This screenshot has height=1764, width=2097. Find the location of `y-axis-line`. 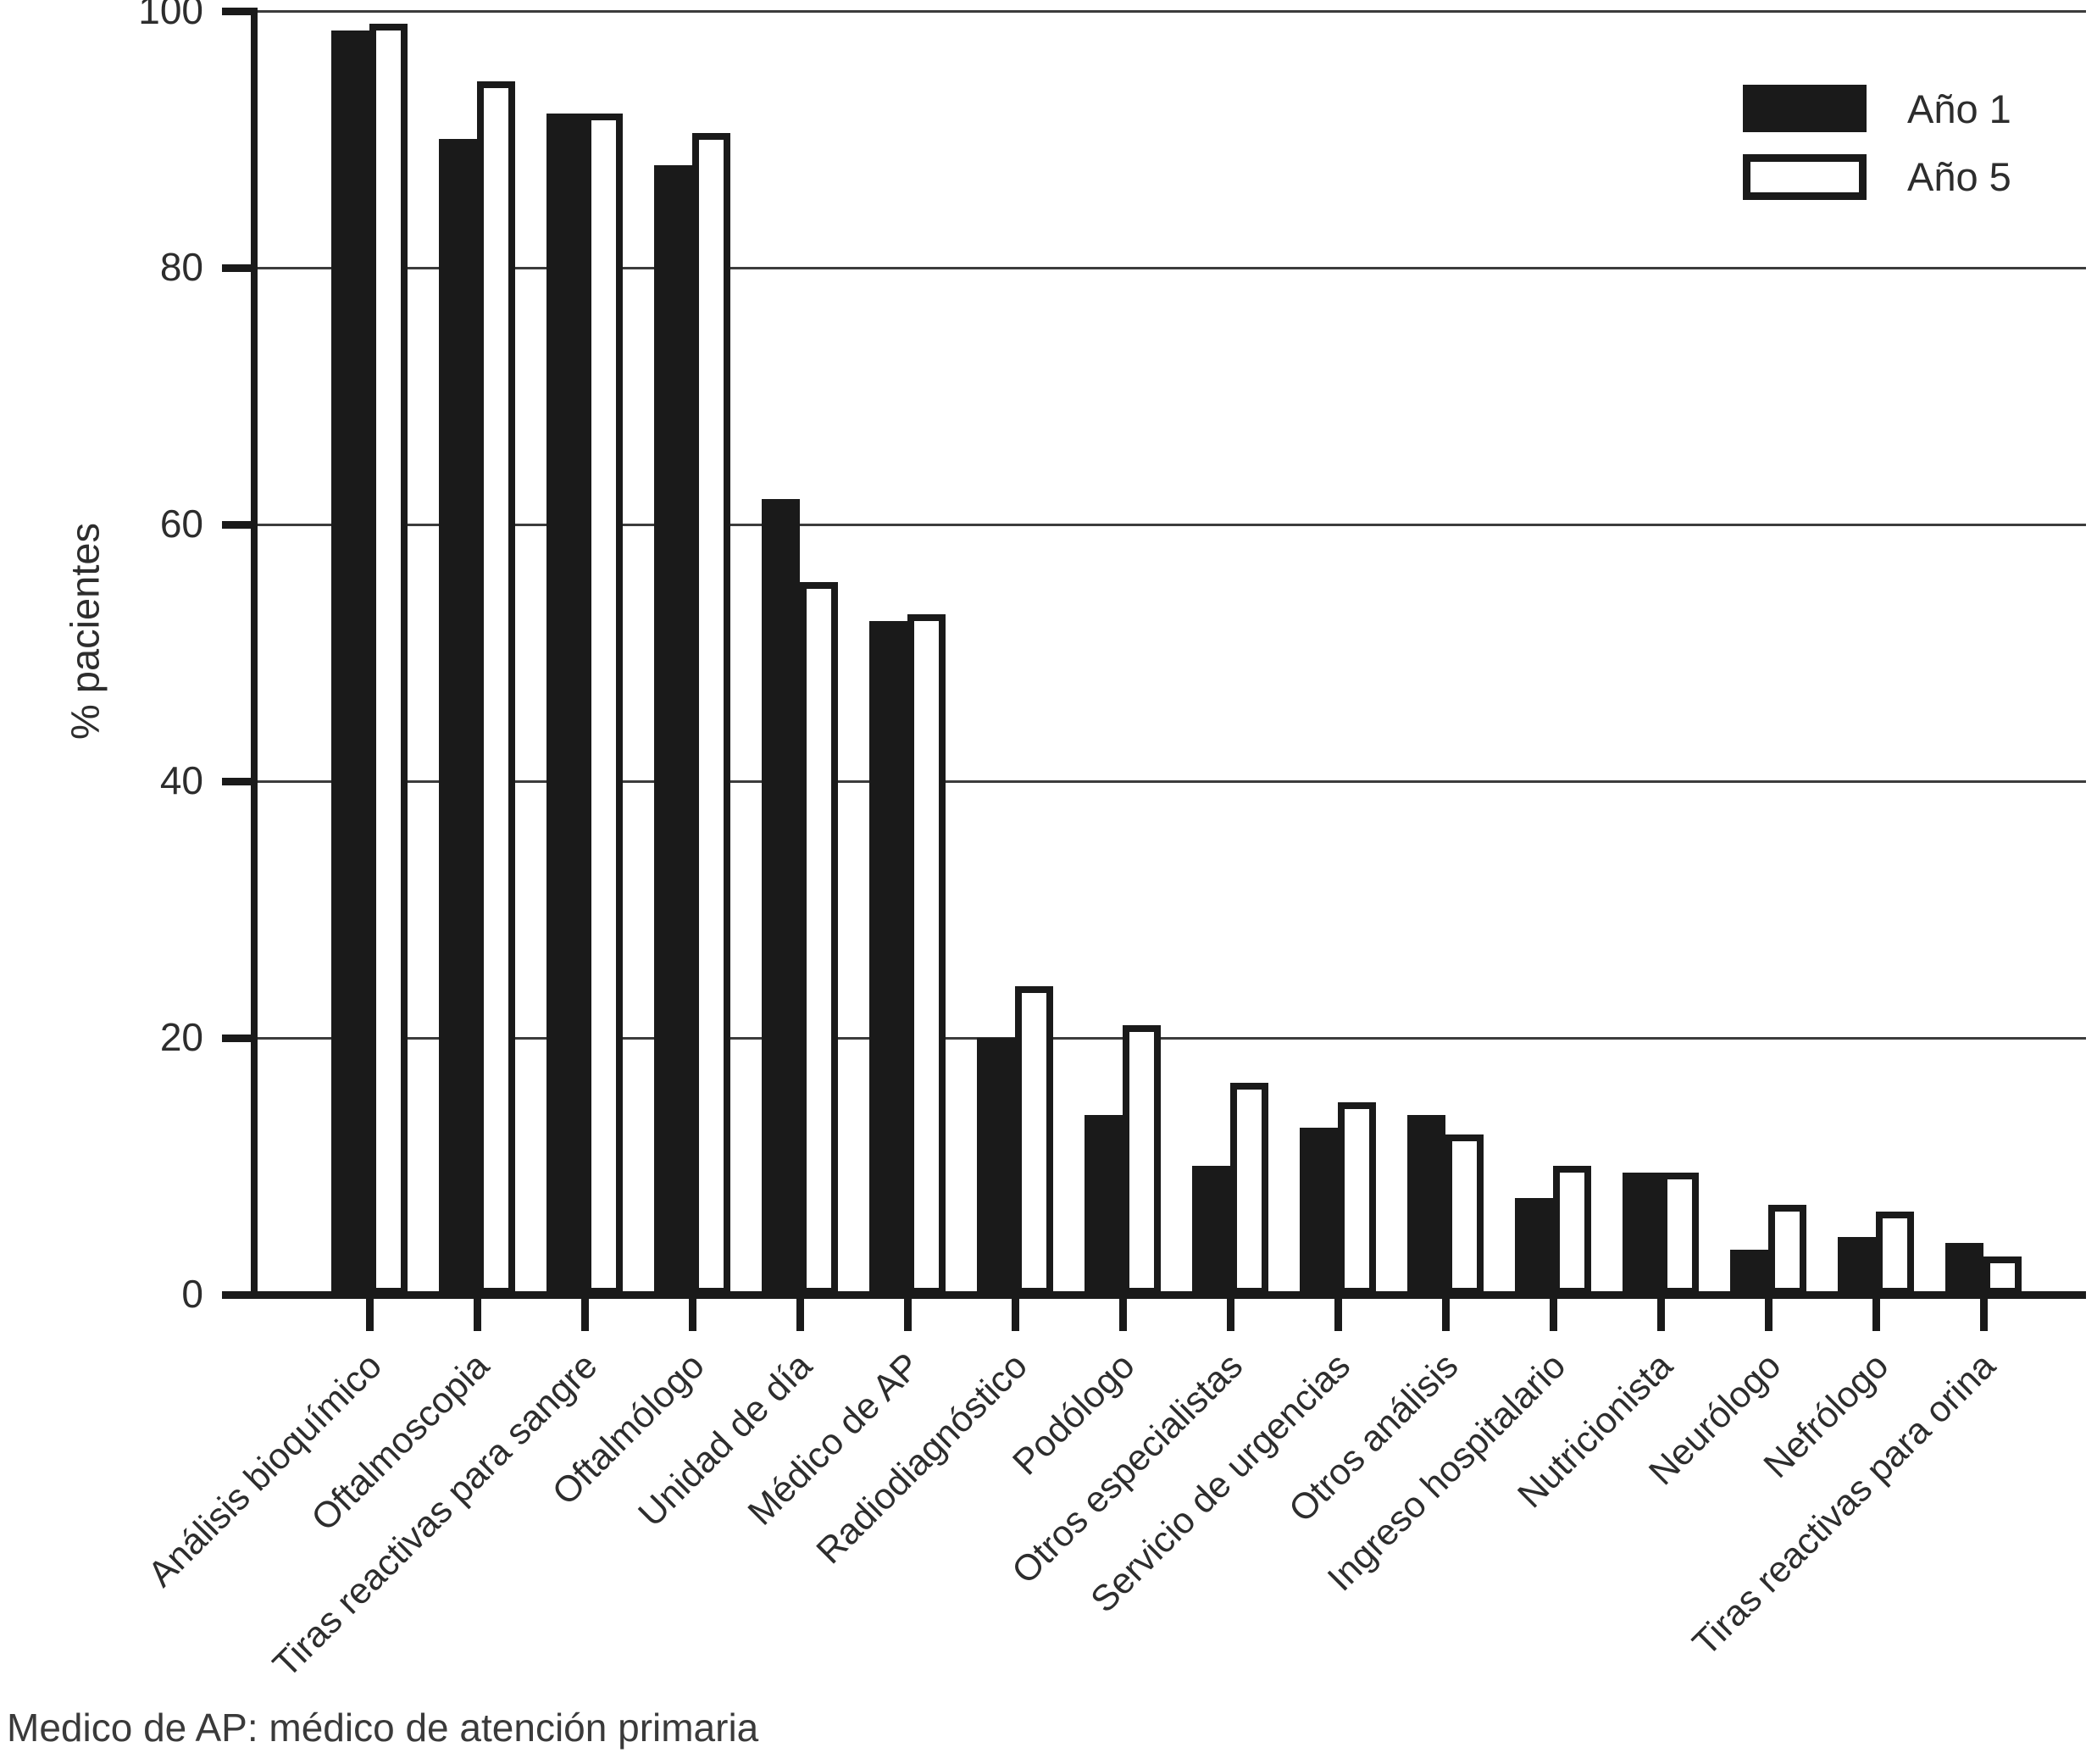

y-axis-line is located at coordinates (255, 654).